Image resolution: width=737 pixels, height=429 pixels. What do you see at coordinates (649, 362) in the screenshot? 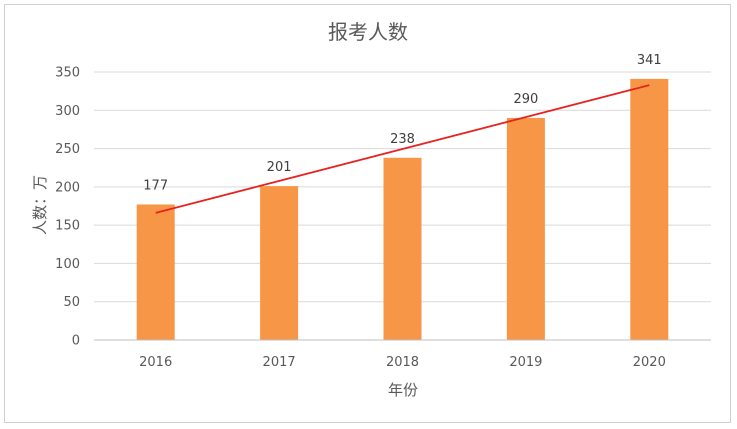
I see `x-tick-label: 2020` at bounding box center [649, 362].